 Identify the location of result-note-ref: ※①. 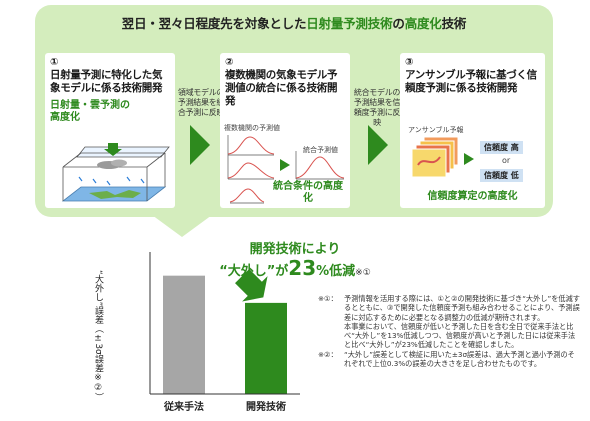
(363, 273).